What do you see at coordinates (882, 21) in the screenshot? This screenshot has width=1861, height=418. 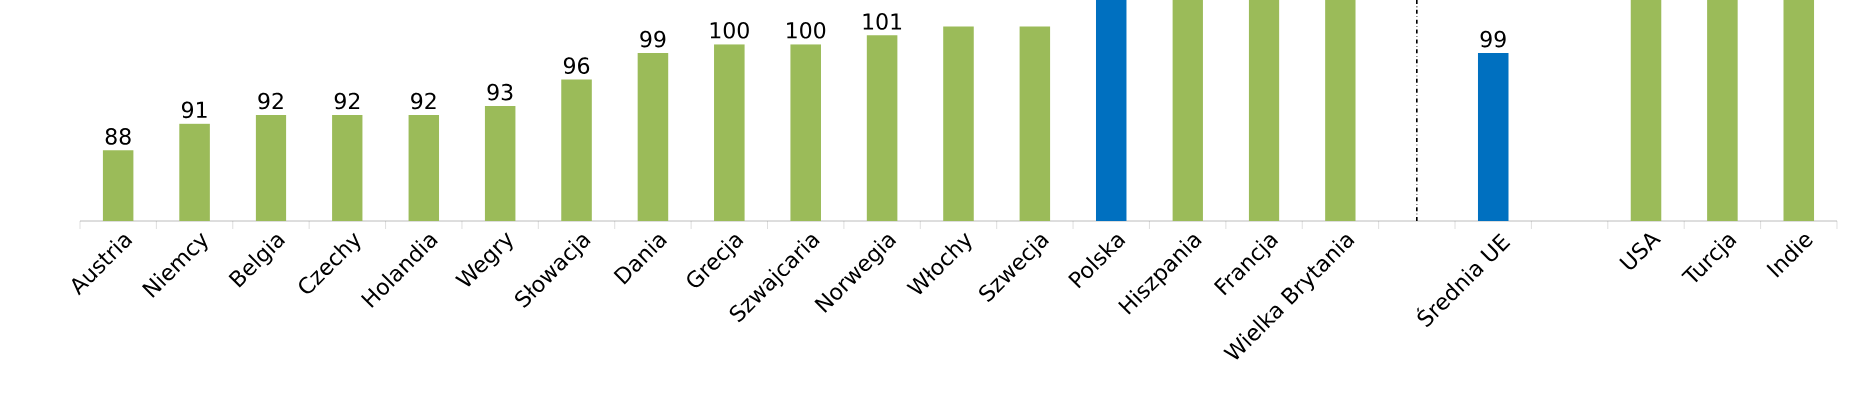 I see `data-label: 101` at bounding box center [882, 21].